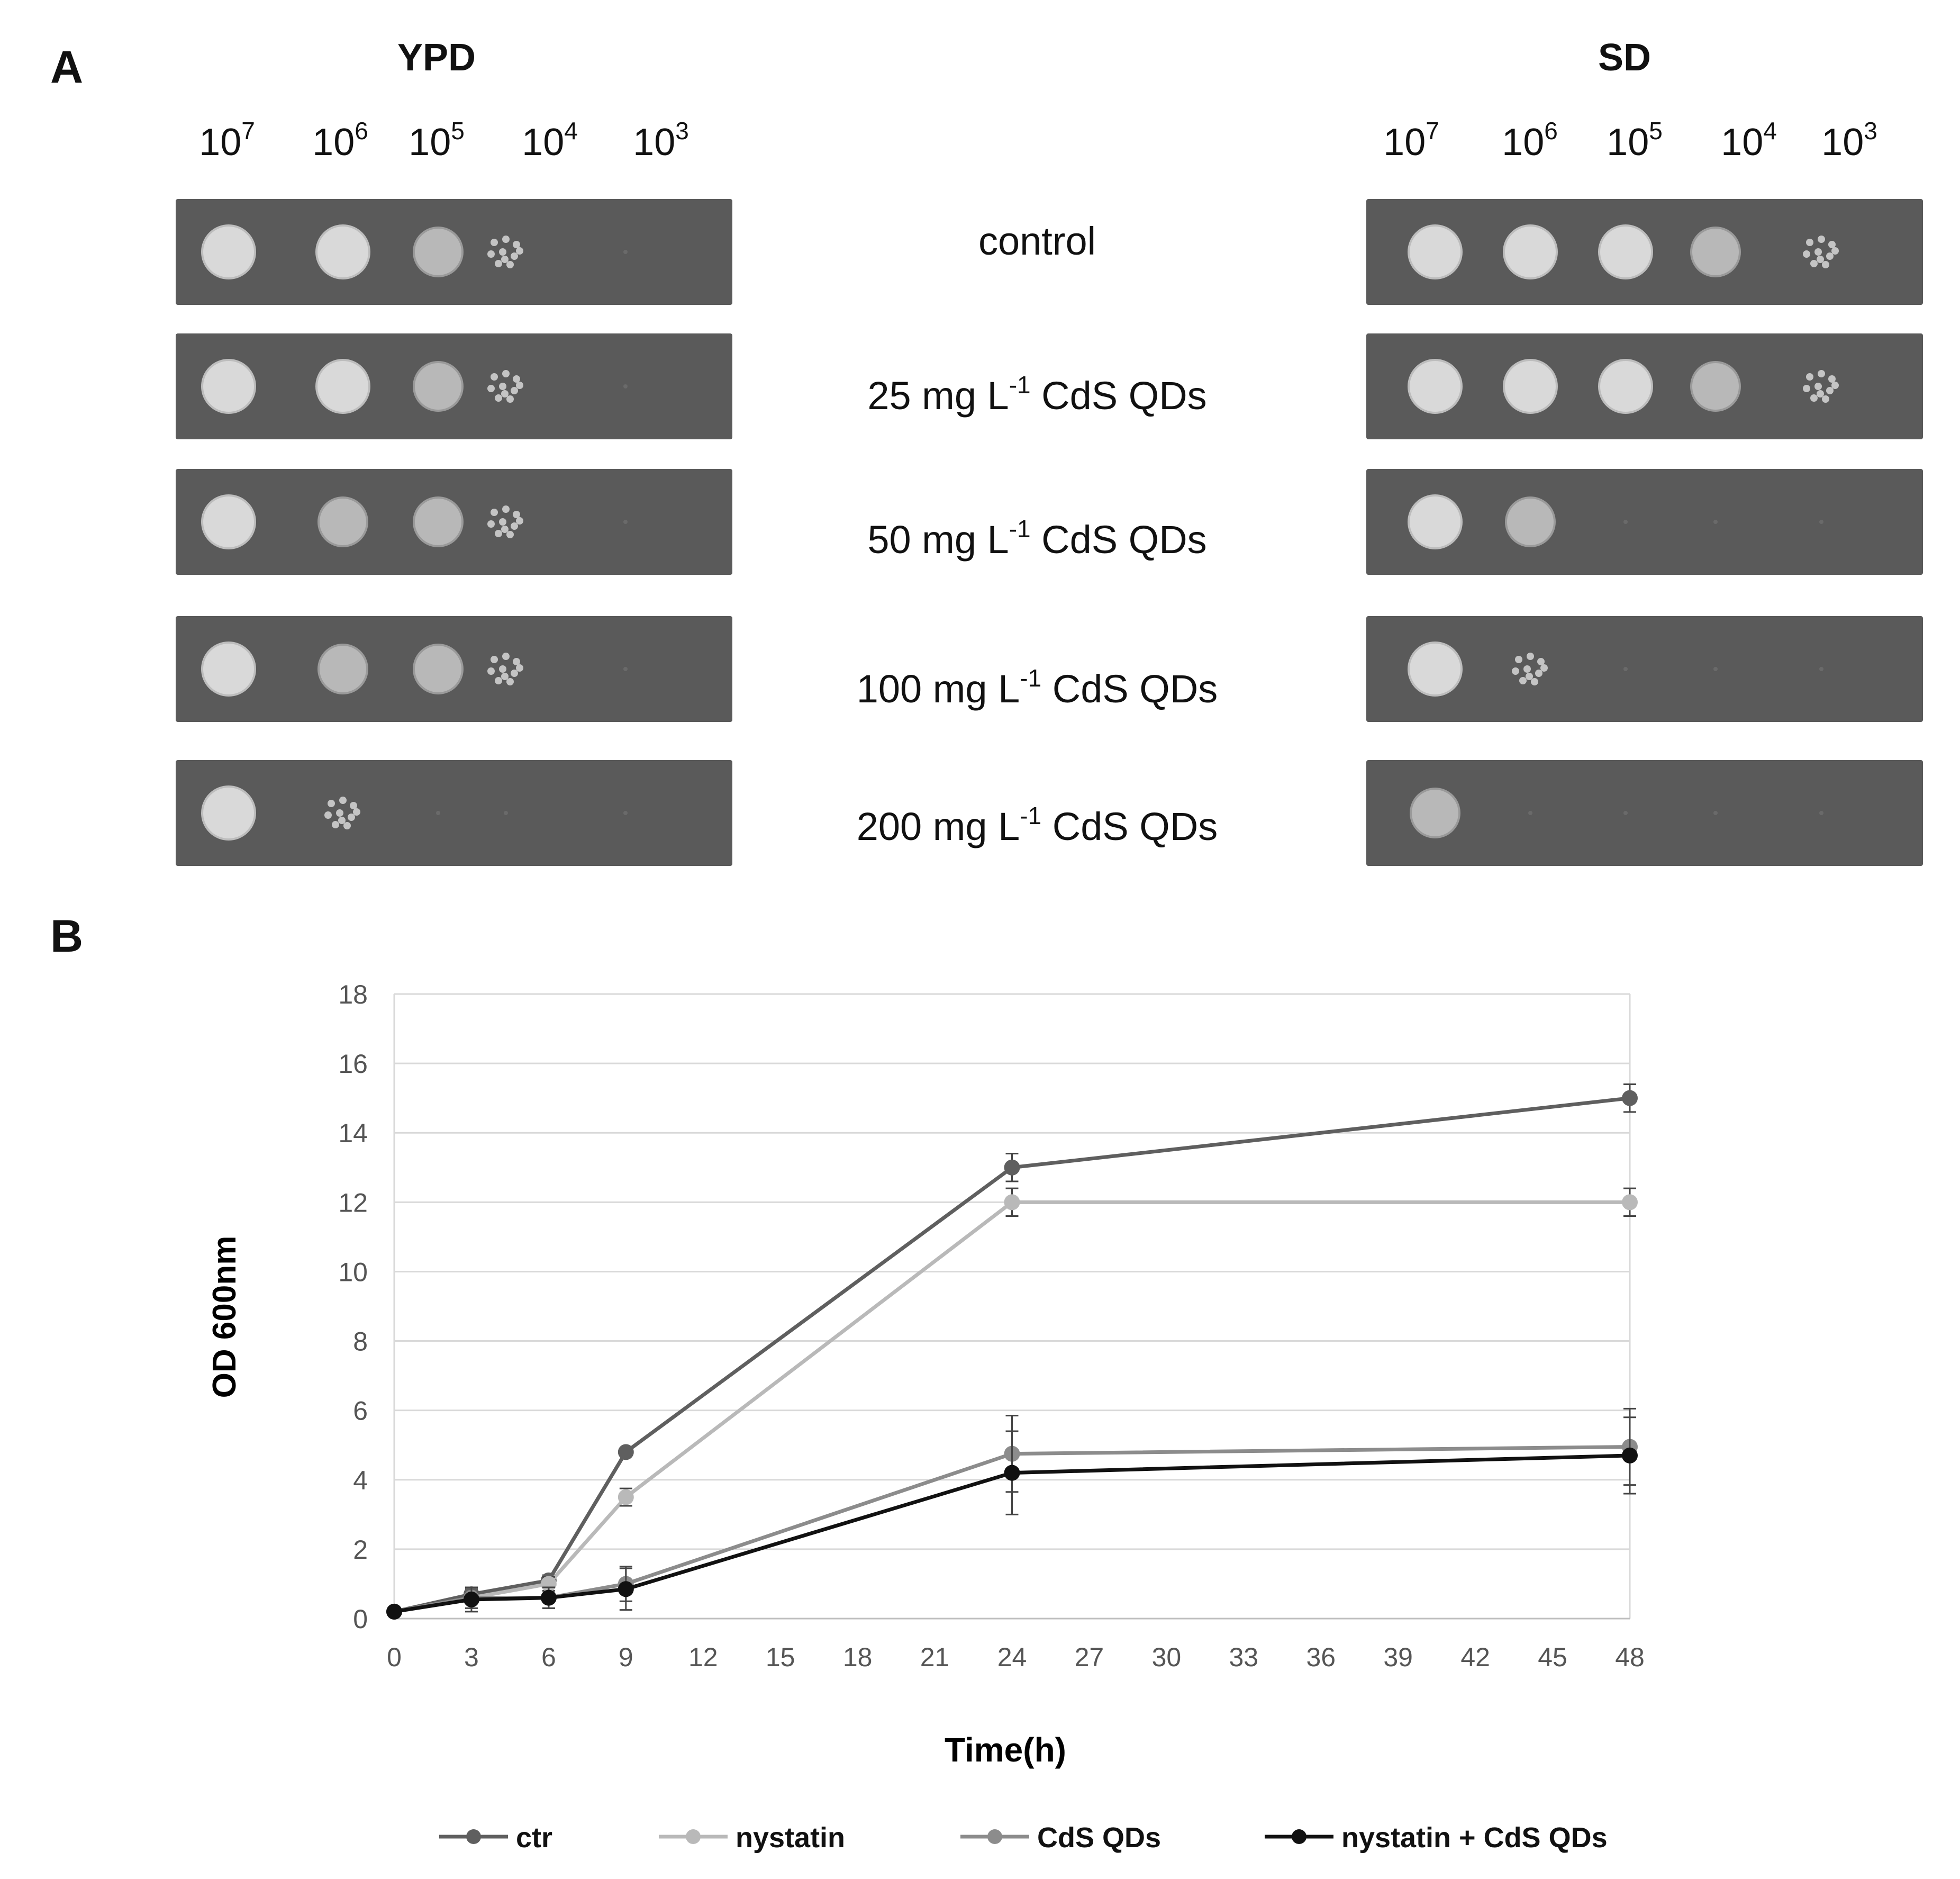 Image resolution: width=1960 pixels, height=1879 pixels. Describe the element at coordinates (67, 936) in the screenshot. I see `panel-b-label: B` at that location.